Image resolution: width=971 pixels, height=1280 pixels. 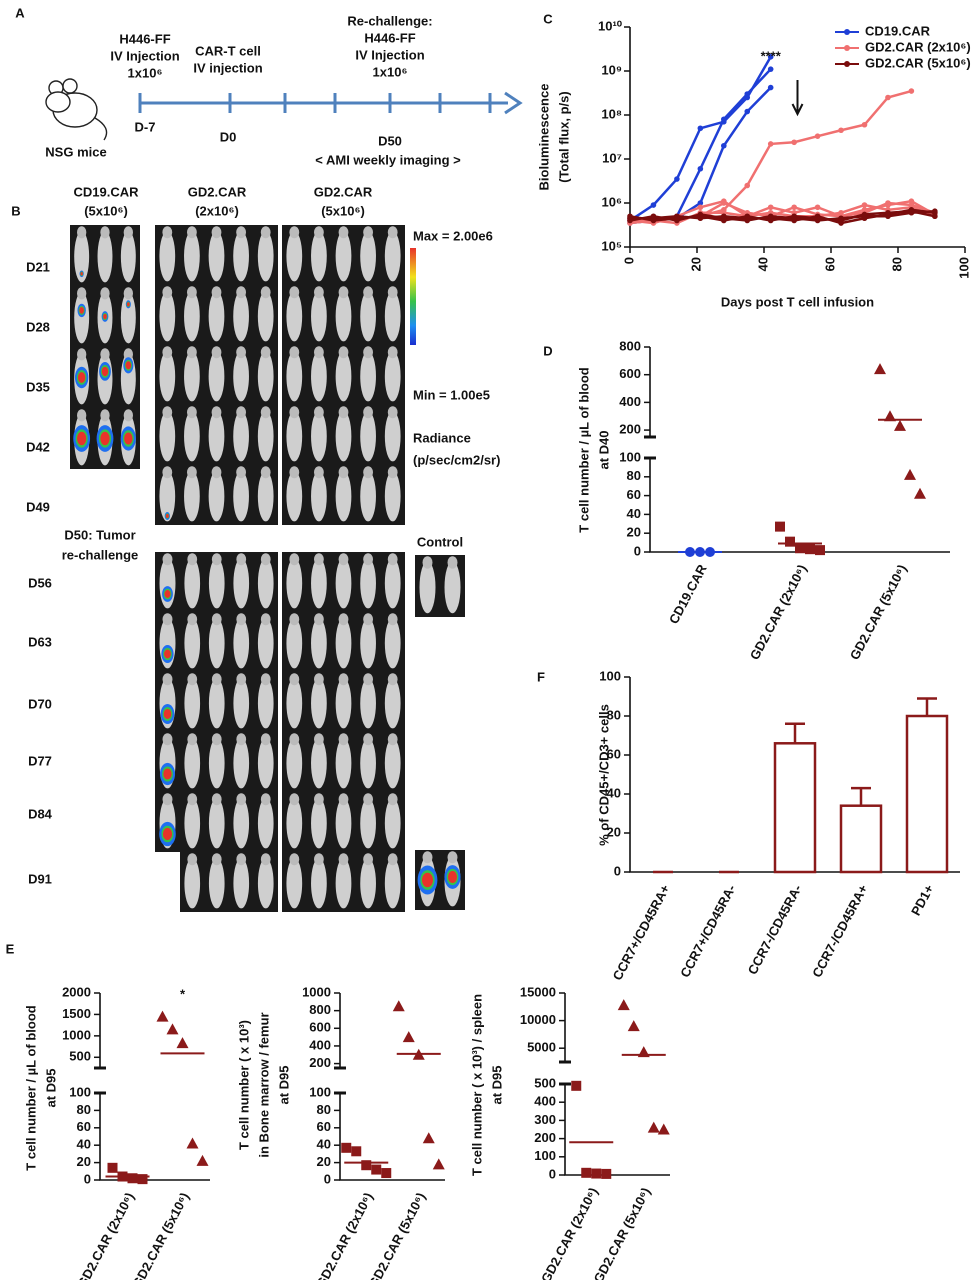 What do you see at coordinates (40, 582) in the screenshot?
I see `label: D56` at bounding box center [40, 582].